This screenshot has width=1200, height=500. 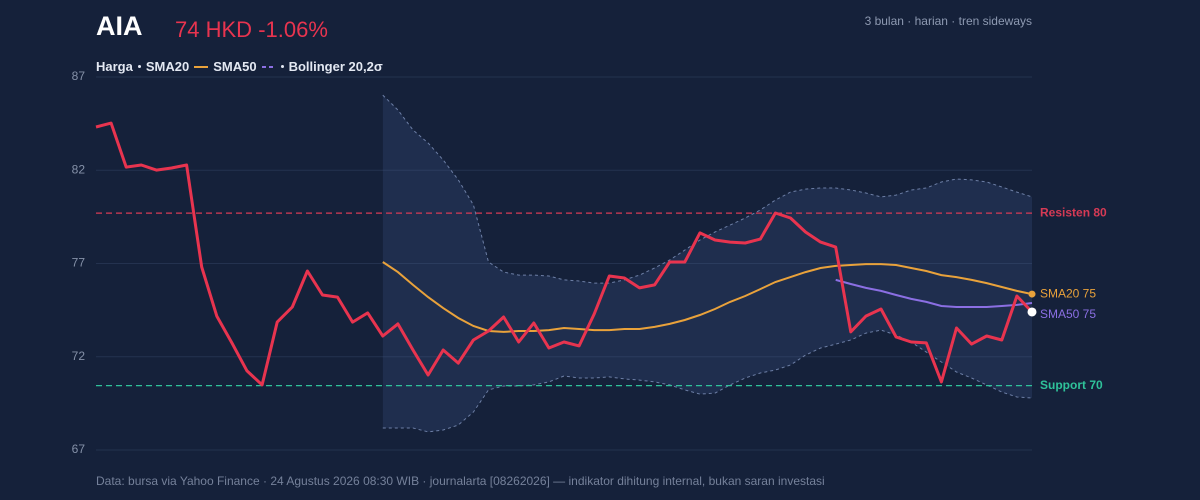 I want to click on legend-label: SMA50, so click(x=235, y=66).